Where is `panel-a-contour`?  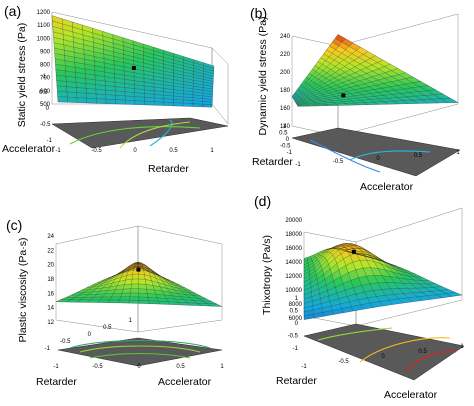
panel-a-contour is located at coordinates (135, 135).